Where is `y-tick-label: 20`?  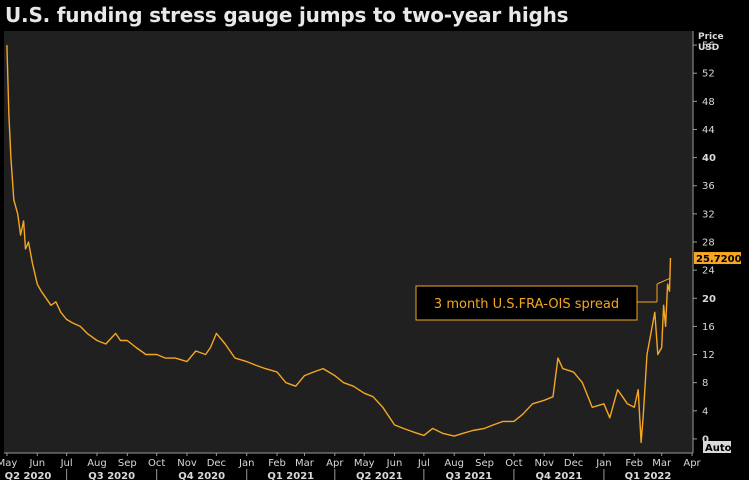 y-tick-label: 20 is located at coordinates (709, 299).